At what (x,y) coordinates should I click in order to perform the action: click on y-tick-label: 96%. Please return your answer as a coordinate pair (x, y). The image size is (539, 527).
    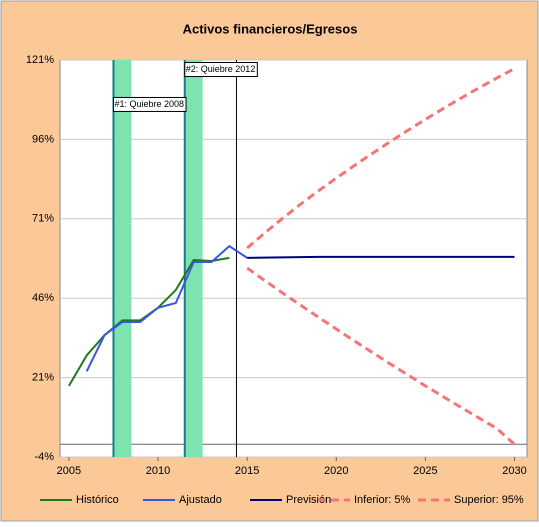
    Looking at the image, I should click on (43, 139).